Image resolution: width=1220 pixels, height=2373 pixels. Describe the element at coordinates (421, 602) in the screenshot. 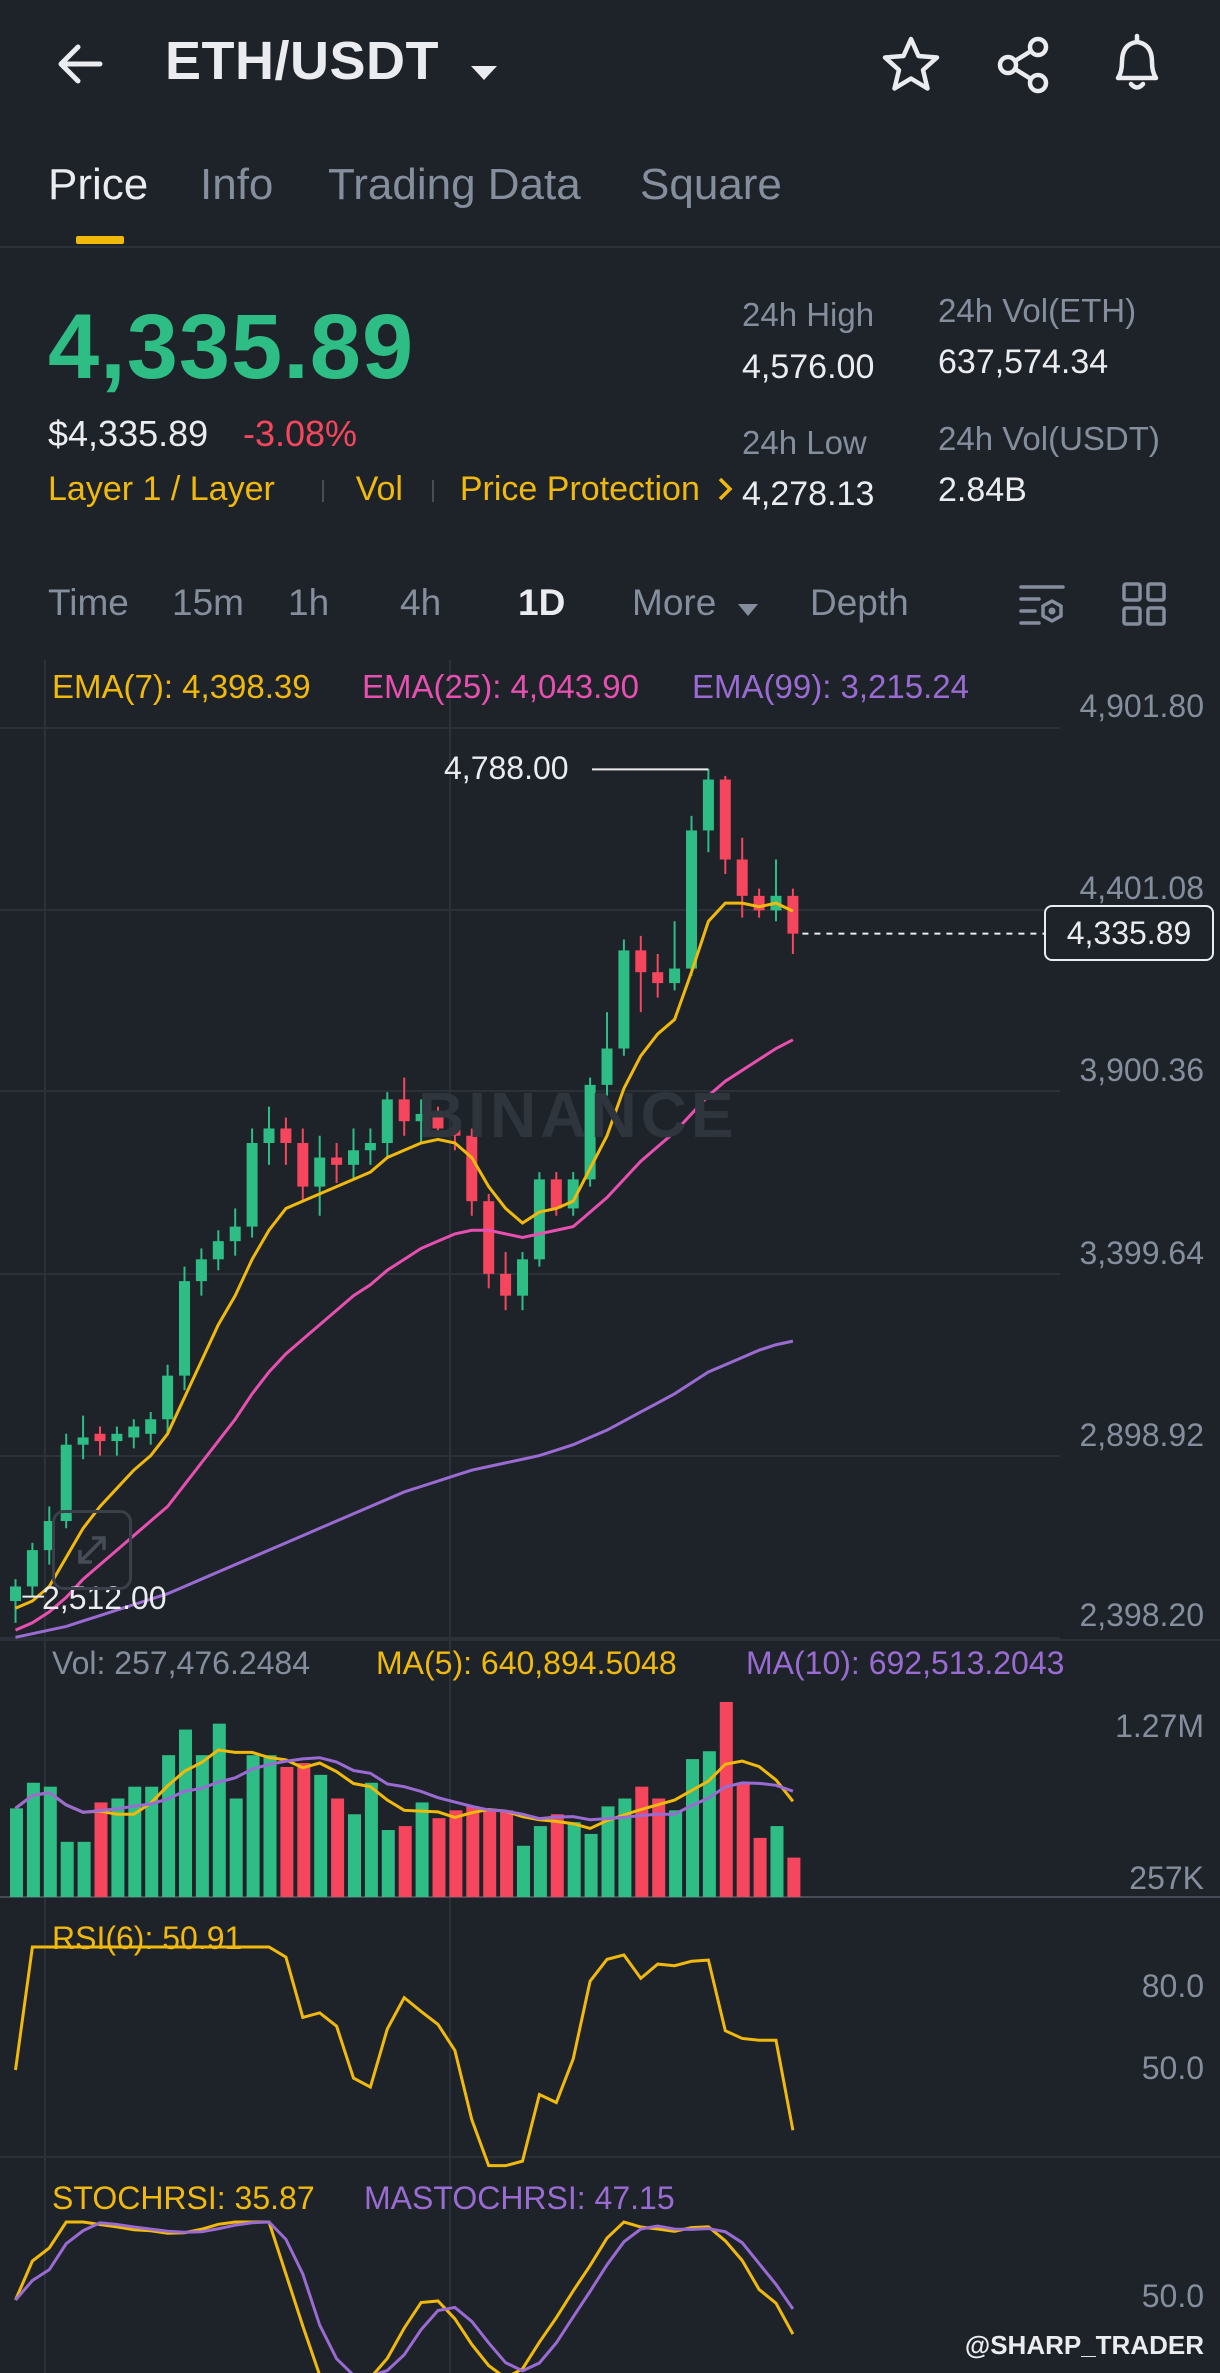

I see `interval-4h: 4h` at that location.